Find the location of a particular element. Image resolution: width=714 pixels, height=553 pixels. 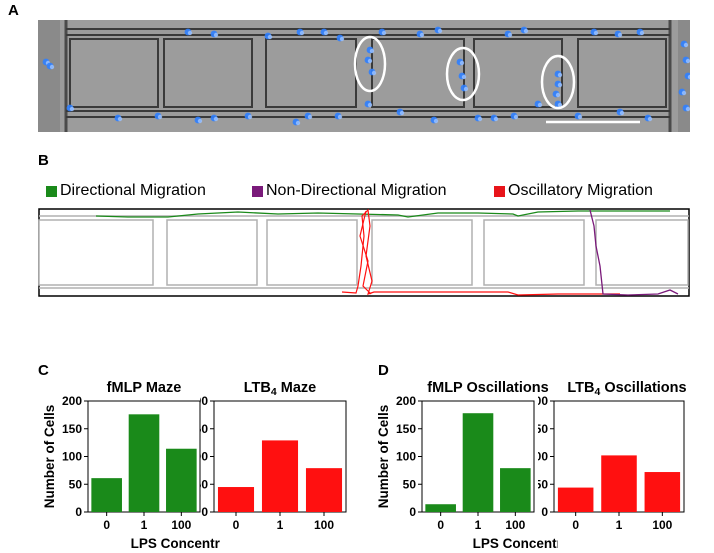

panel-label-b: B is located at coordinates (43, 160).